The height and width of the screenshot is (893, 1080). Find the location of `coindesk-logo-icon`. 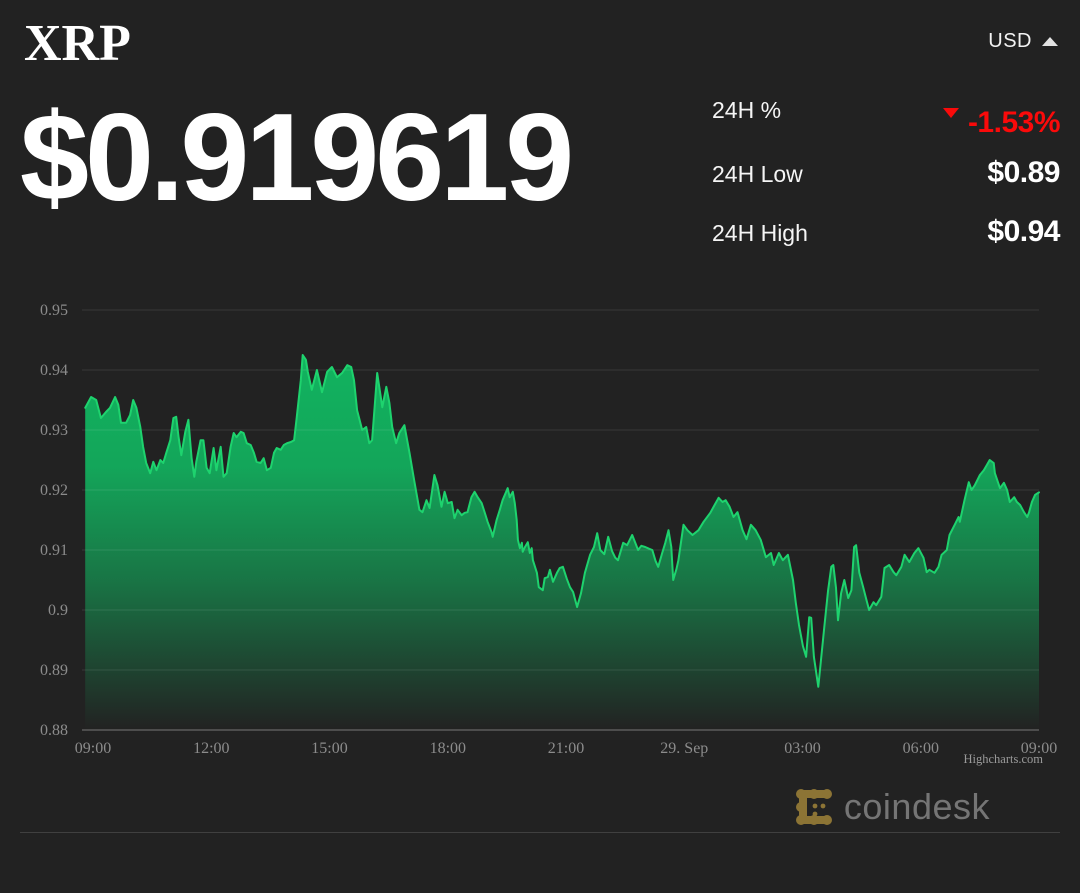

coindesk-logo-icon is located at coordinates (813, 807).